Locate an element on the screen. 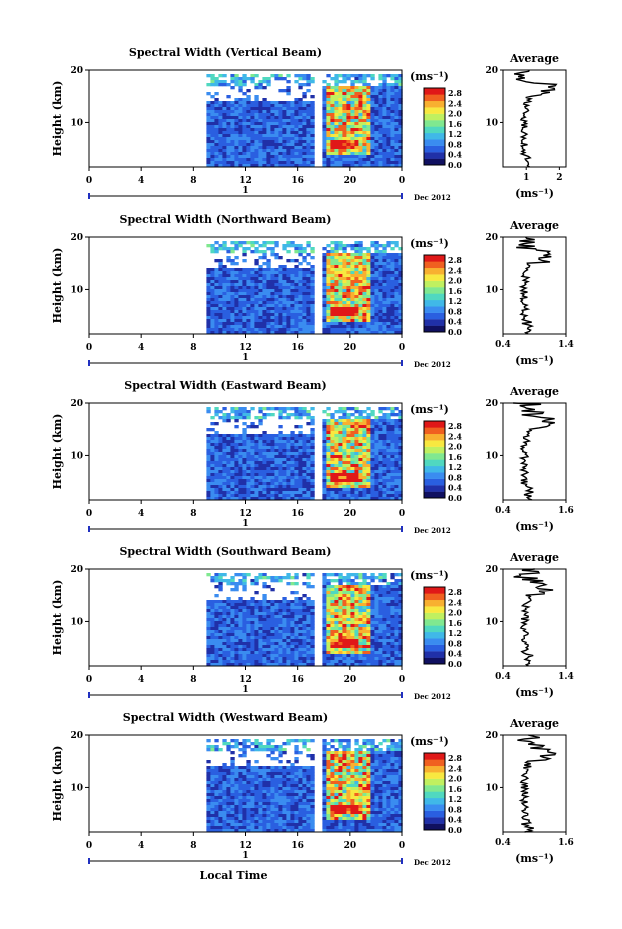  average-frame is located at coordinates (534, 285).